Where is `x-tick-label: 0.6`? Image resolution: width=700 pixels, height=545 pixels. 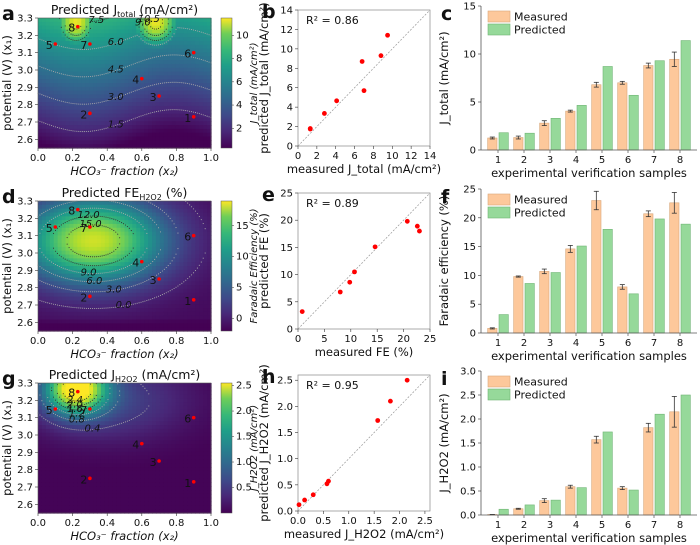
x-tick-label: 0.6 is located at coordinates (142, 341).